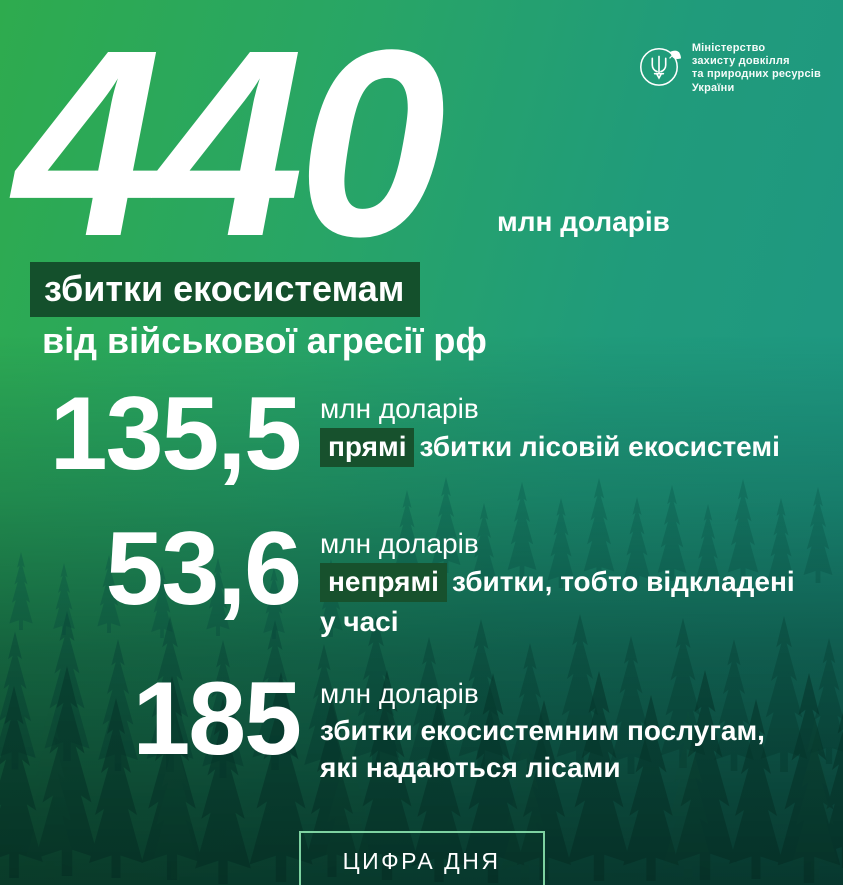 Image resolution: width=843 pixels, height=885 pixels. I want to click on trident-leaf-icon, so click(659, 68).